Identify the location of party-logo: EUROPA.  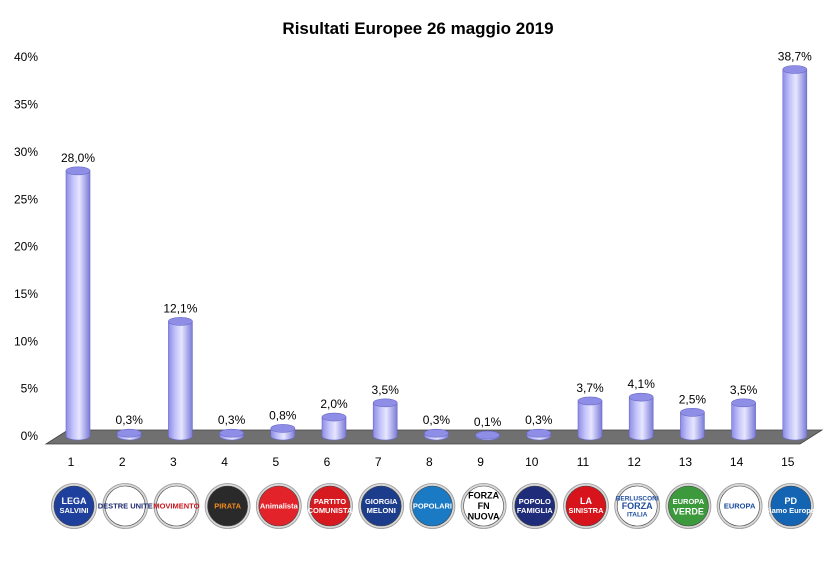
(739, 506).